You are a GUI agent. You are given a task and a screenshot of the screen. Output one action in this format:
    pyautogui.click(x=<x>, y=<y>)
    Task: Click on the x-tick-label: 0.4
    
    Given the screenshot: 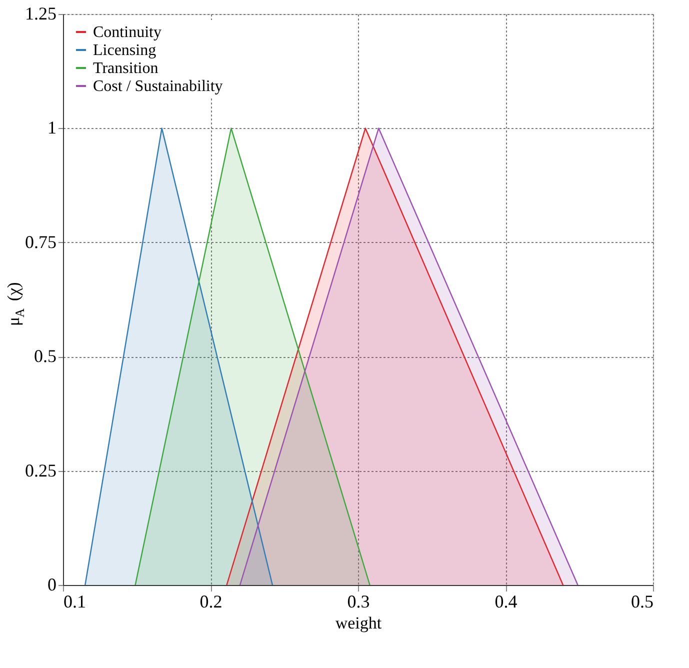 What is the action you would take?
    pyautogui.click(x=506, y=602)
    